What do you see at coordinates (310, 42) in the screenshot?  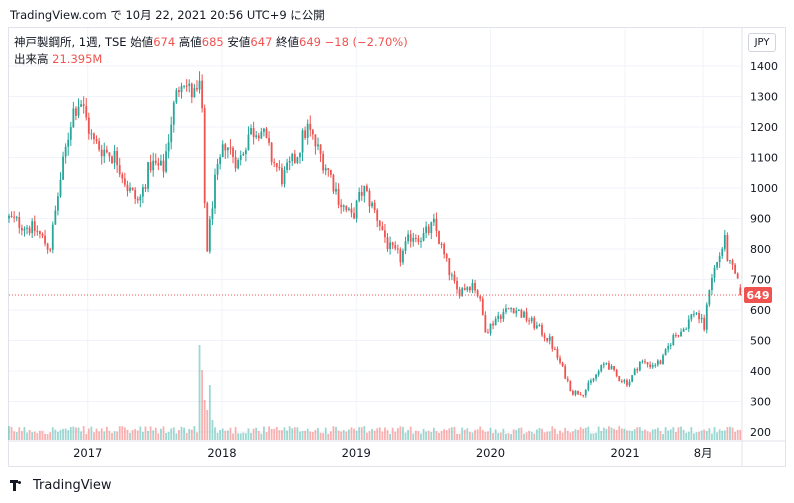 I see `close-value: 649` at bounding box center [310, 42].